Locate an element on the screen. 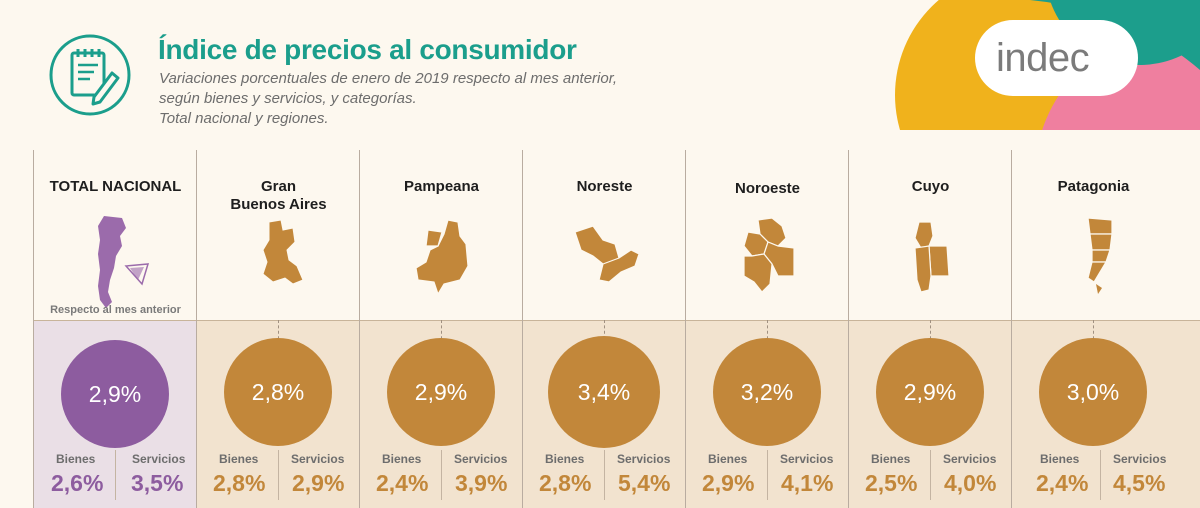 This screenshot has height=508, width=1200. respecto-label: Respecto al mes anterior is located at coordinates (115, 310).